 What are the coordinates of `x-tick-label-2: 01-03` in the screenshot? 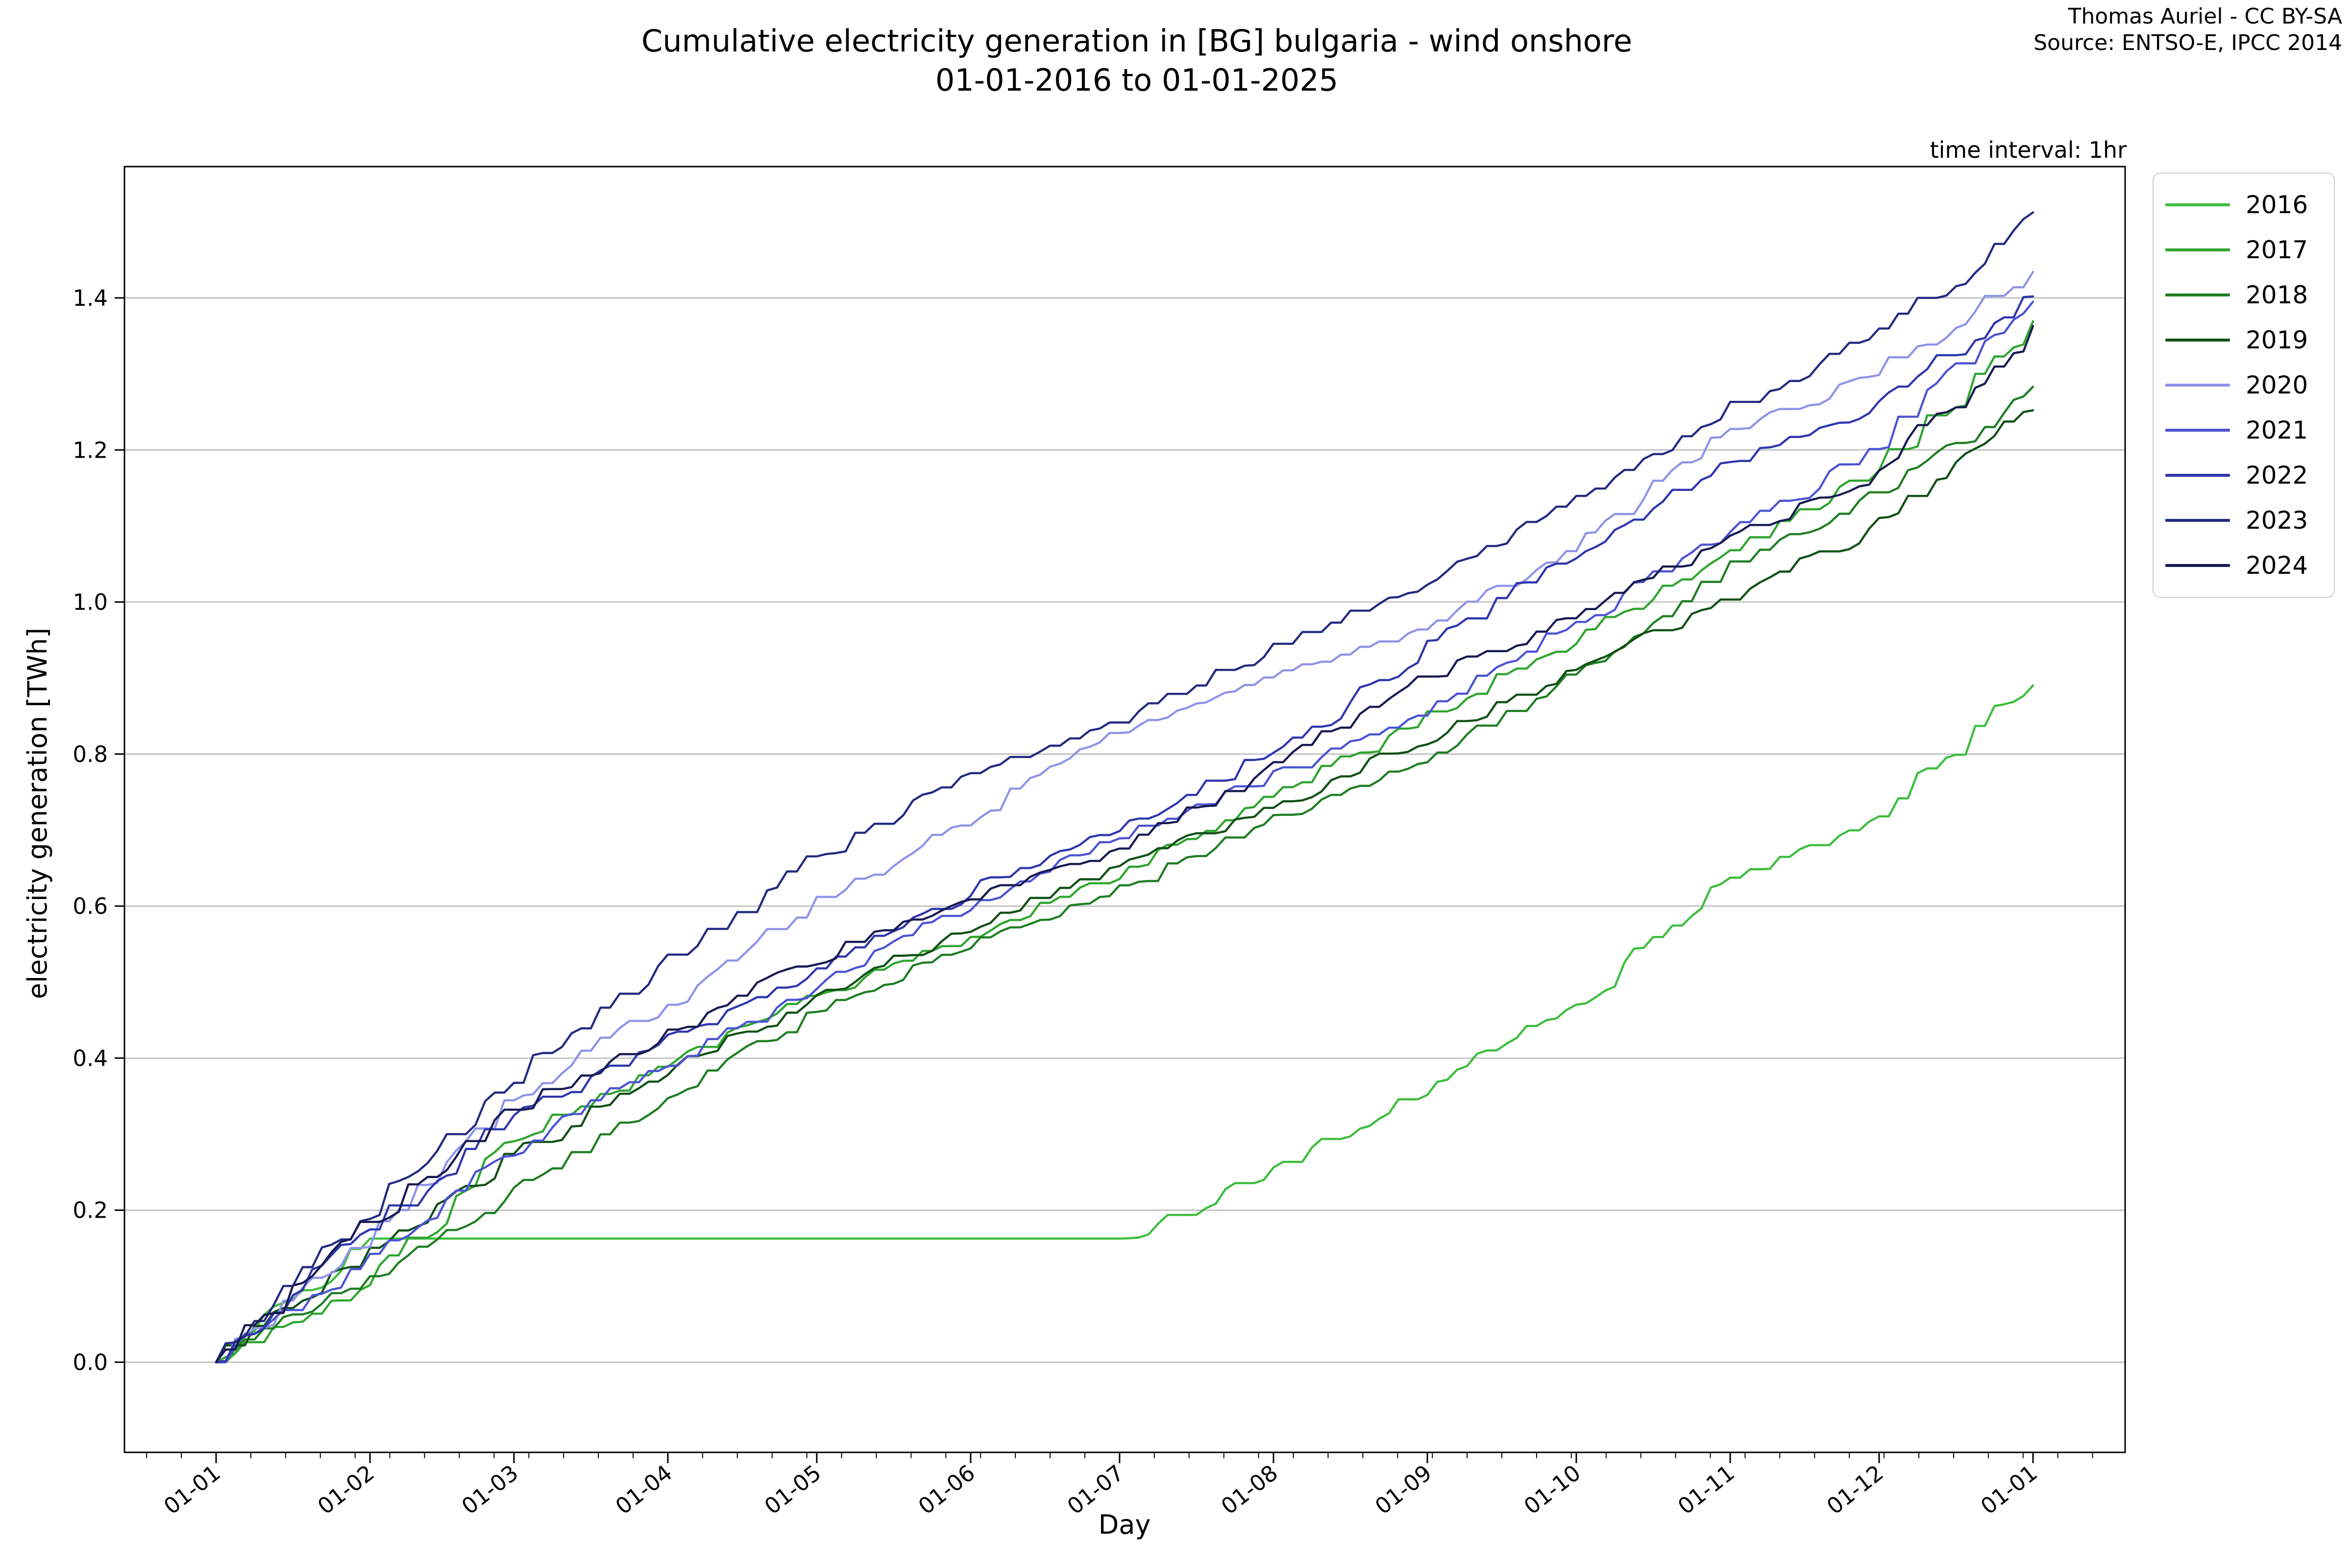 It's located at (490, 1489).